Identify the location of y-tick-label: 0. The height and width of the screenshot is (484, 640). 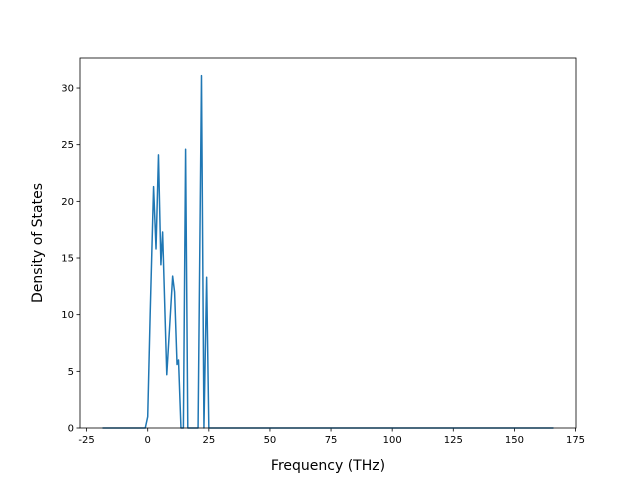
(71, 429).